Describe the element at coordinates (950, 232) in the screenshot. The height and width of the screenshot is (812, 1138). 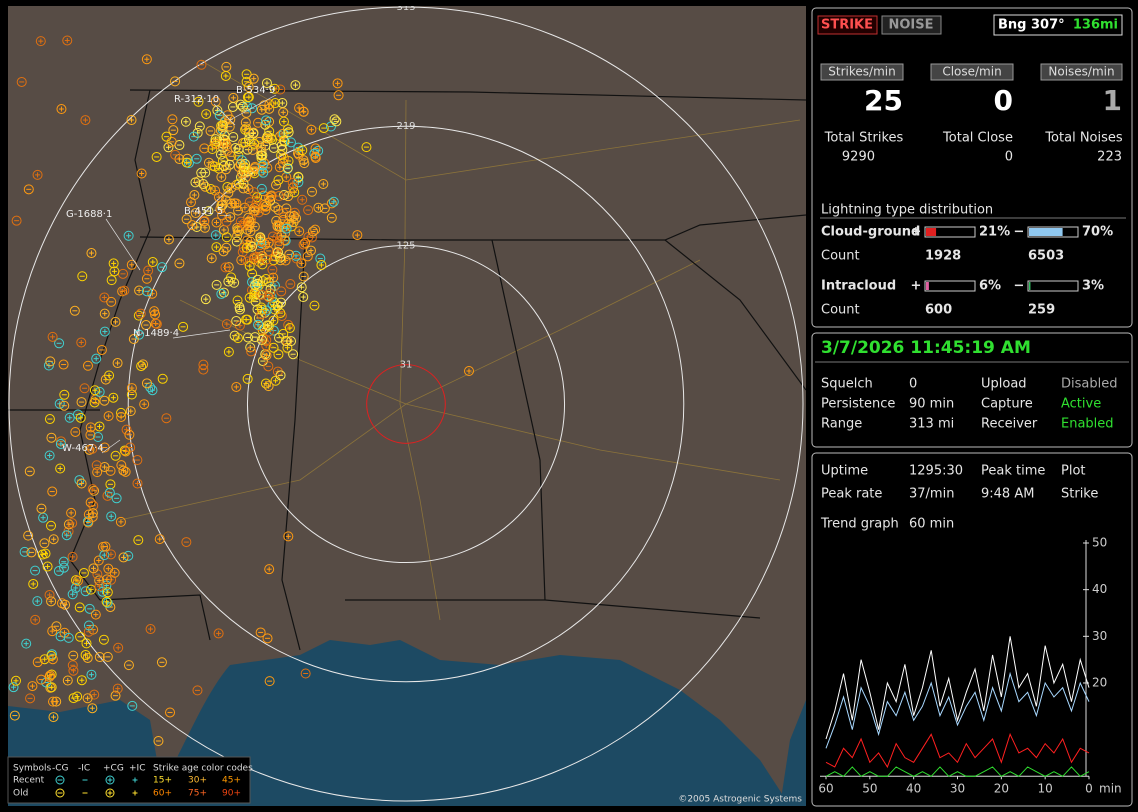
I see `bar-track` at that location.